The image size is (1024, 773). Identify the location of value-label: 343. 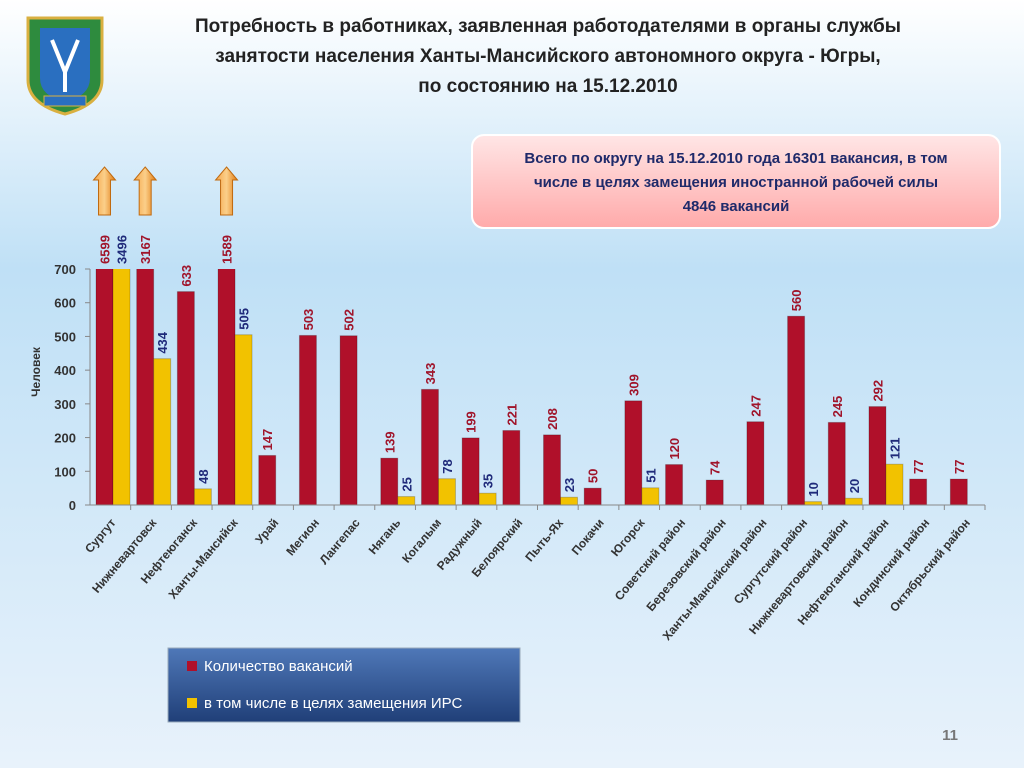
(430, 374).